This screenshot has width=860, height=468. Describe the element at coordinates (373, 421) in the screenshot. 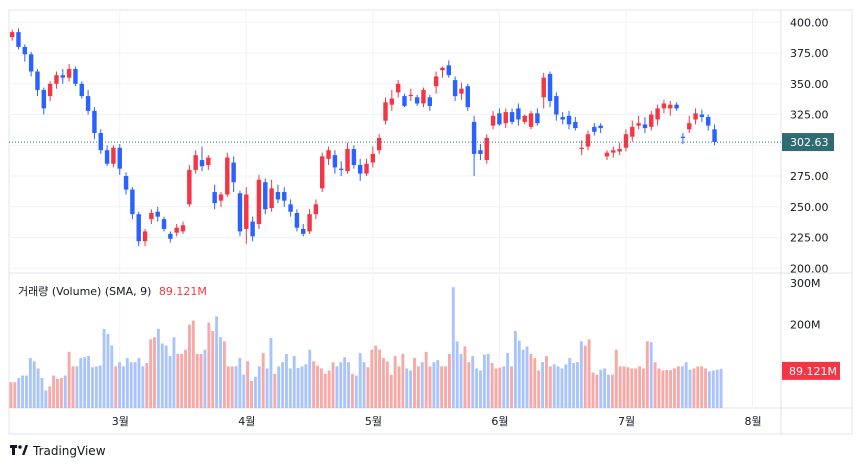

I see `time-tick-label: 5월` at that location.